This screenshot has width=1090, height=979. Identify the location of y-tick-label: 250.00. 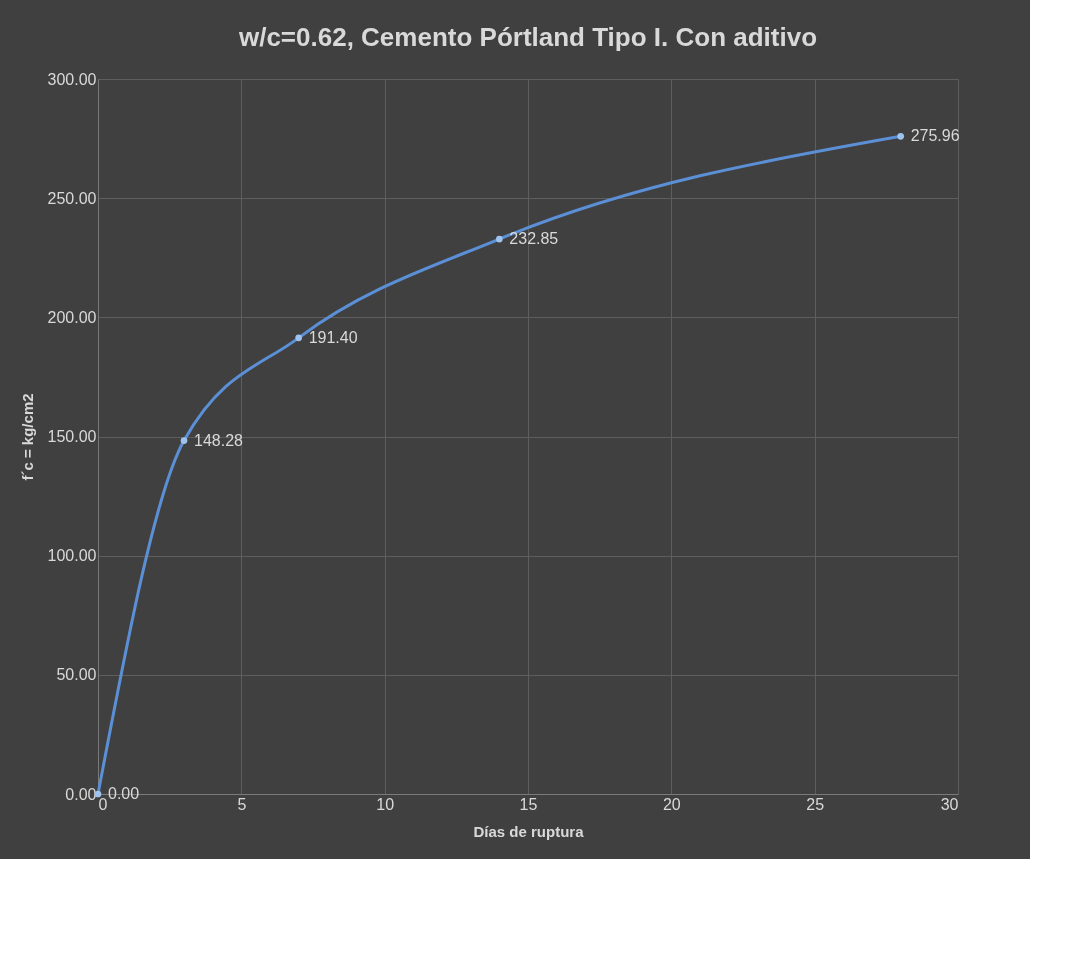
(72, 198).